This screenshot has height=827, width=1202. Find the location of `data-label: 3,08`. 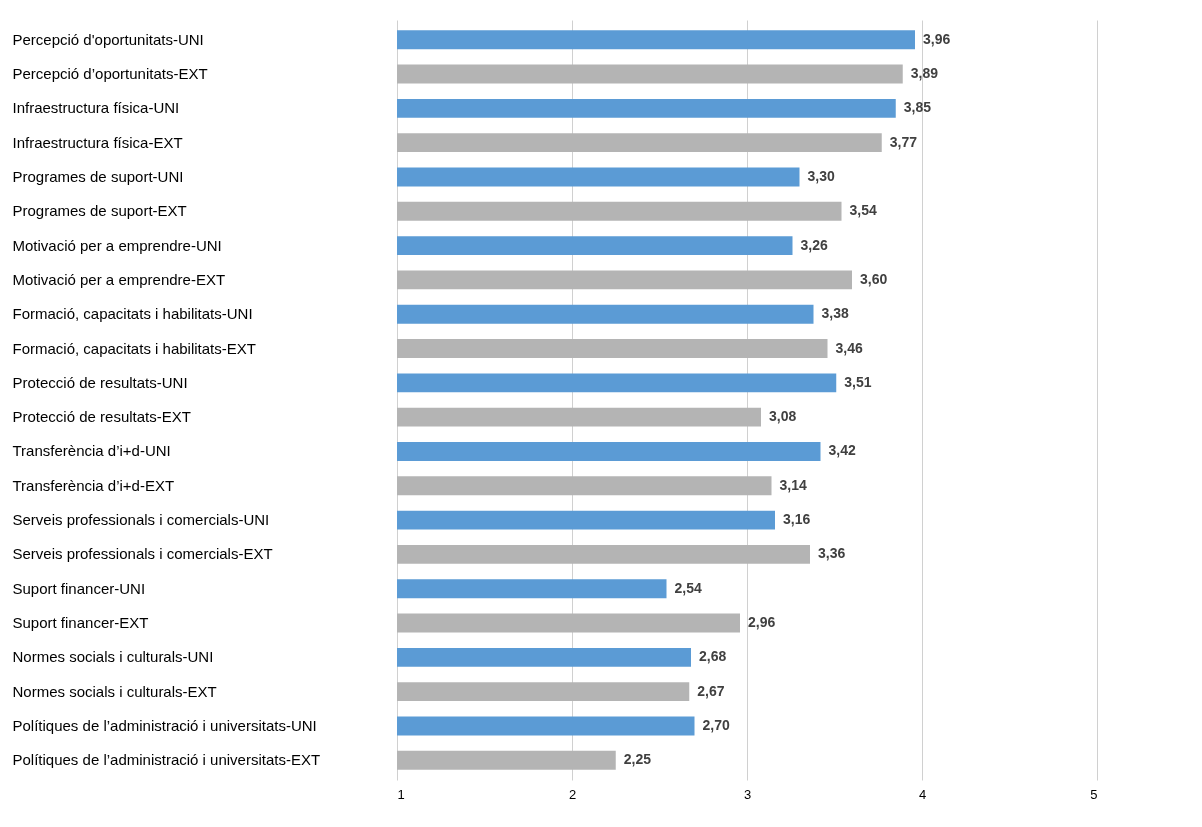

data-label: 3,08 is located at coordinates (783, 416).